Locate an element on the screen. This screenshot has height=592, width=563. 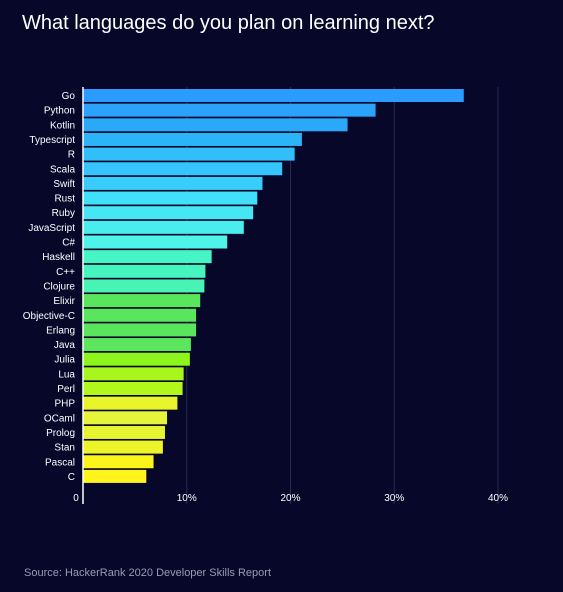
x-tick-label: 20% is located at coordinates (290, 498).